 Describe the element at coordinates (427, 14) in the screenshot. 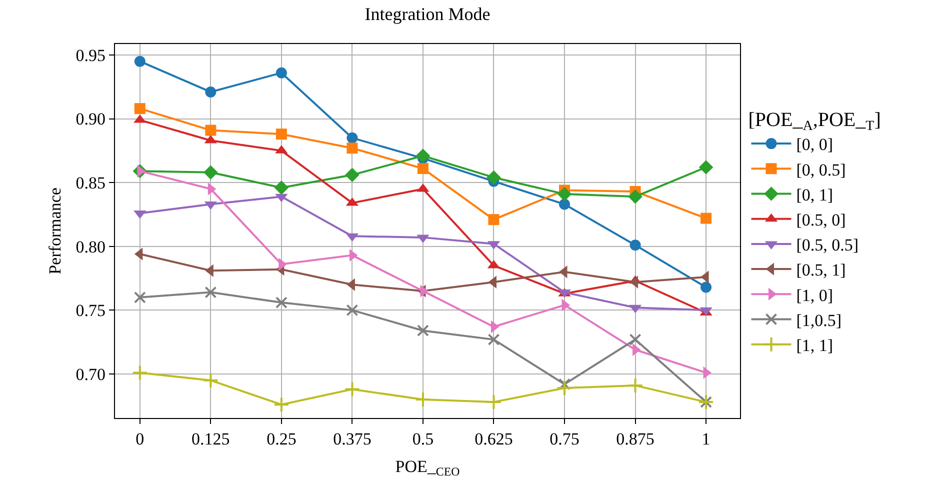

I see `chart-title: Integration Mode` at that location.